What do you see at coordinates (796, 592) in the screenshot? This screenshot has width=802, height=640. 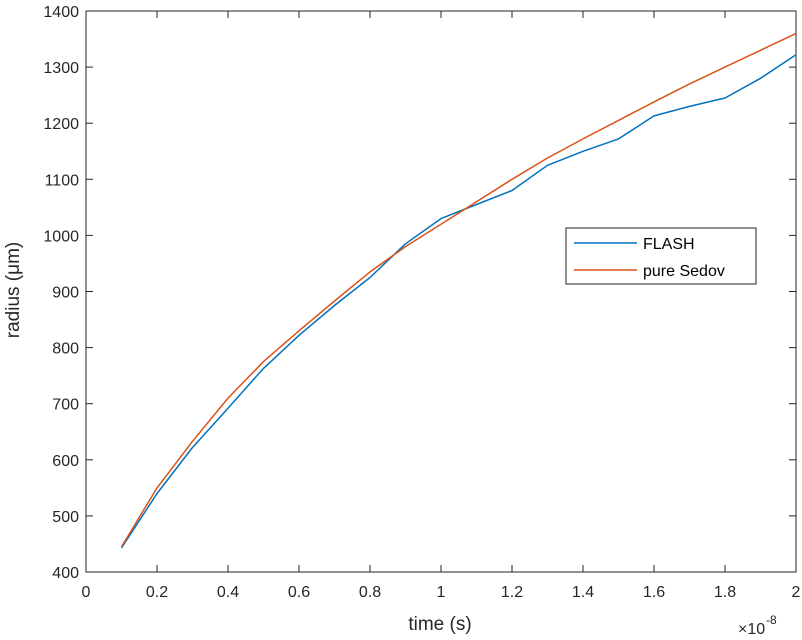 I see `x-tick-label: 2` at bounding box center [796, 592].